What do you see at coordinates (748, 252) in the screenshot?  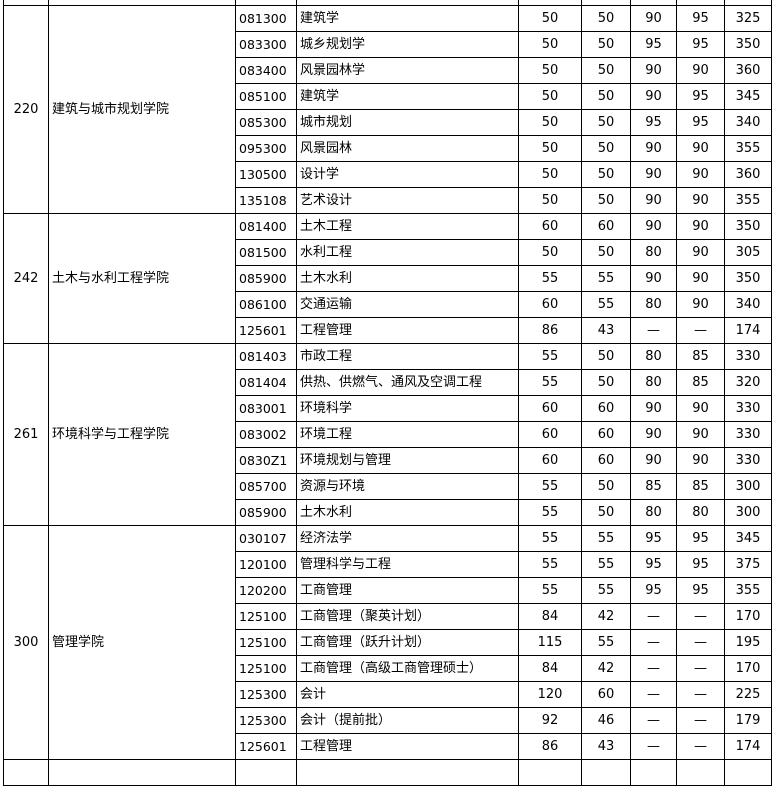 I see `score-total: 305` at bounding box center [748, 252].